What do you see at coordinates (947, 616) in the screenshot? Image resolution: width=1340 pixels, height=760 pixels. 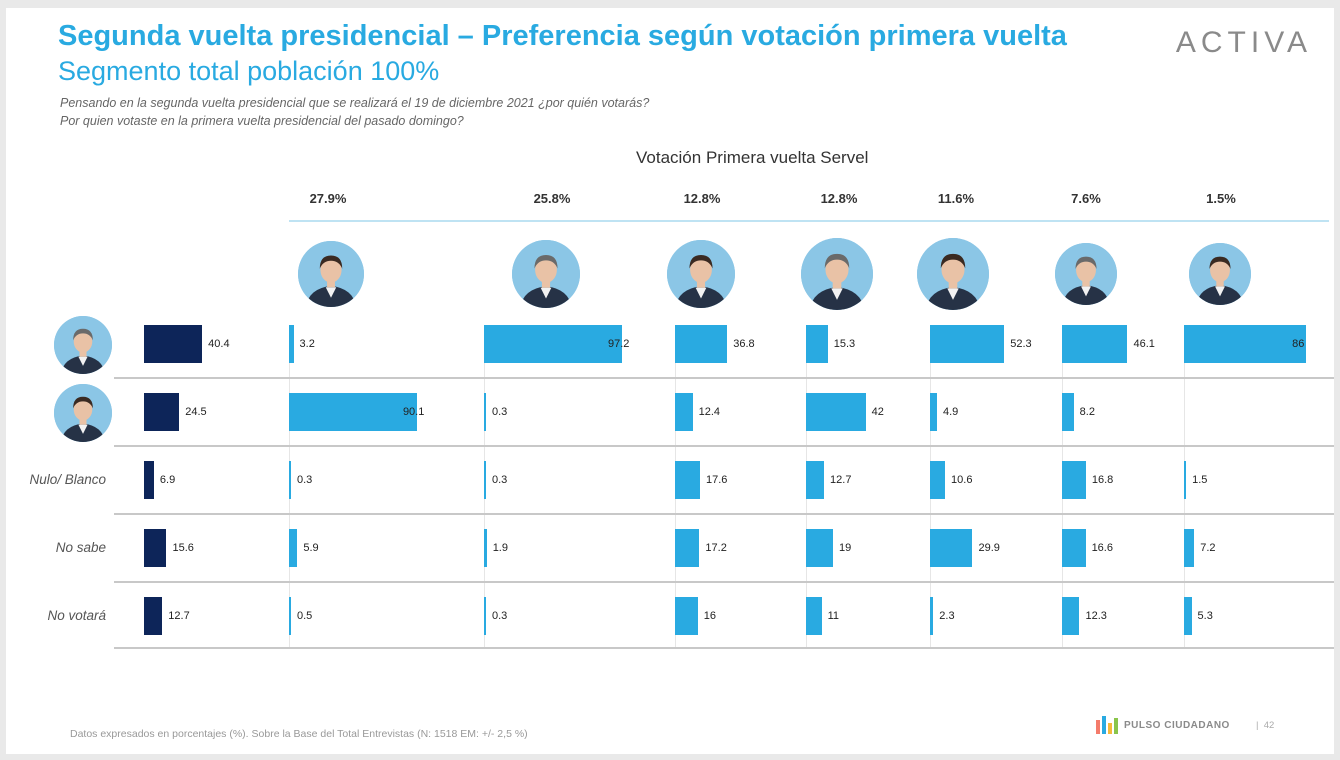 I see `value-label: 2.3` at bounding box center [947, 616].